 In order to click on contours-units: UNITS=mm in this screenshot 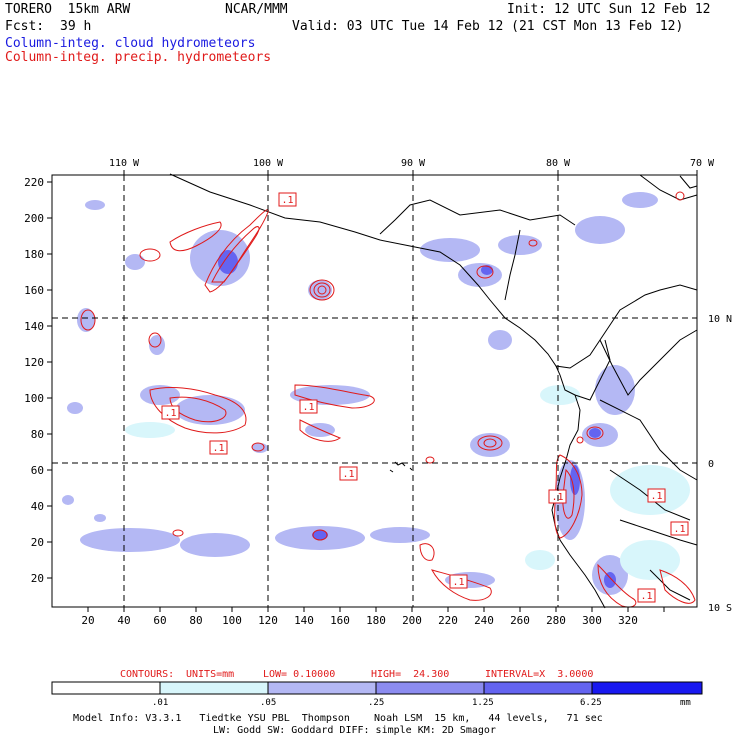, I will do `click(210, 674)`.